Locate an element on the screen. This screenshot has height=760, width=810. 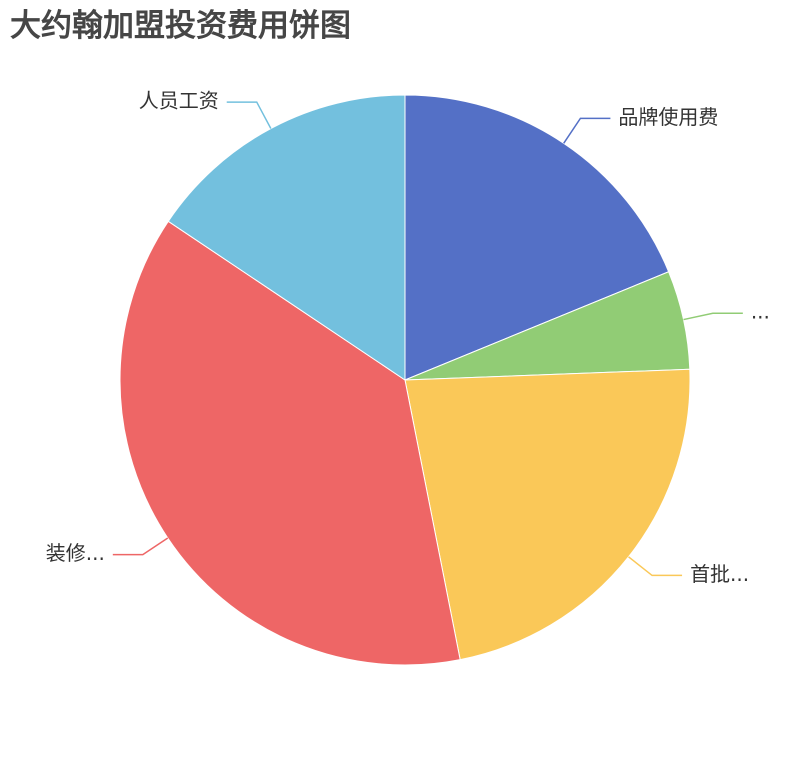
chart-title: 大约翰加盟投资费用饼图 is located at coordinates (180, 26).